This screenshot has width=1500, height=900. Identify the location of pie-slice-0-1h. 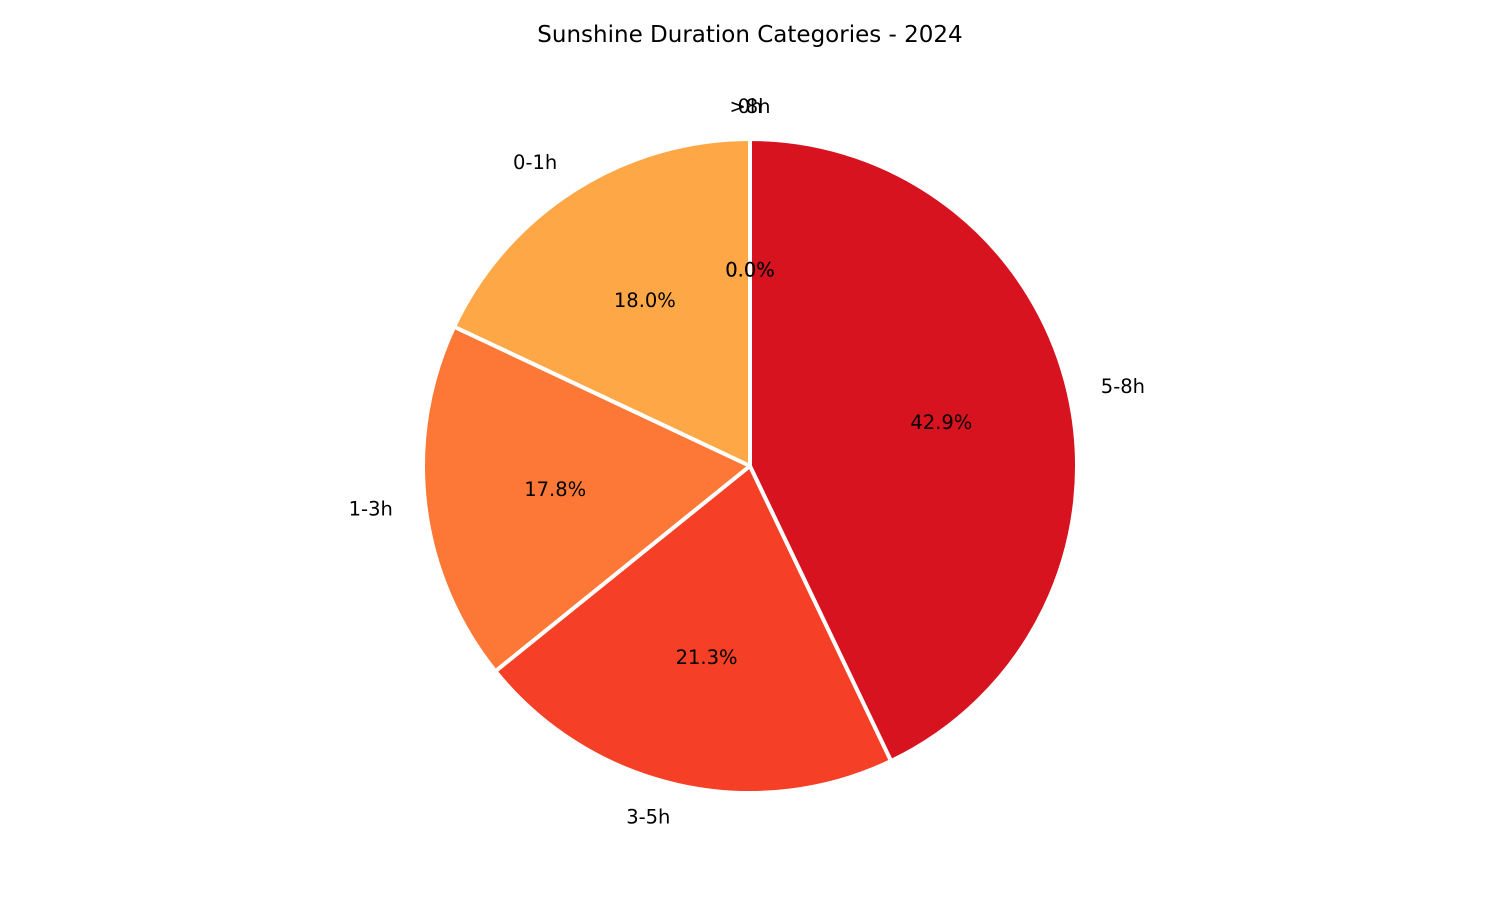
(602, 302).